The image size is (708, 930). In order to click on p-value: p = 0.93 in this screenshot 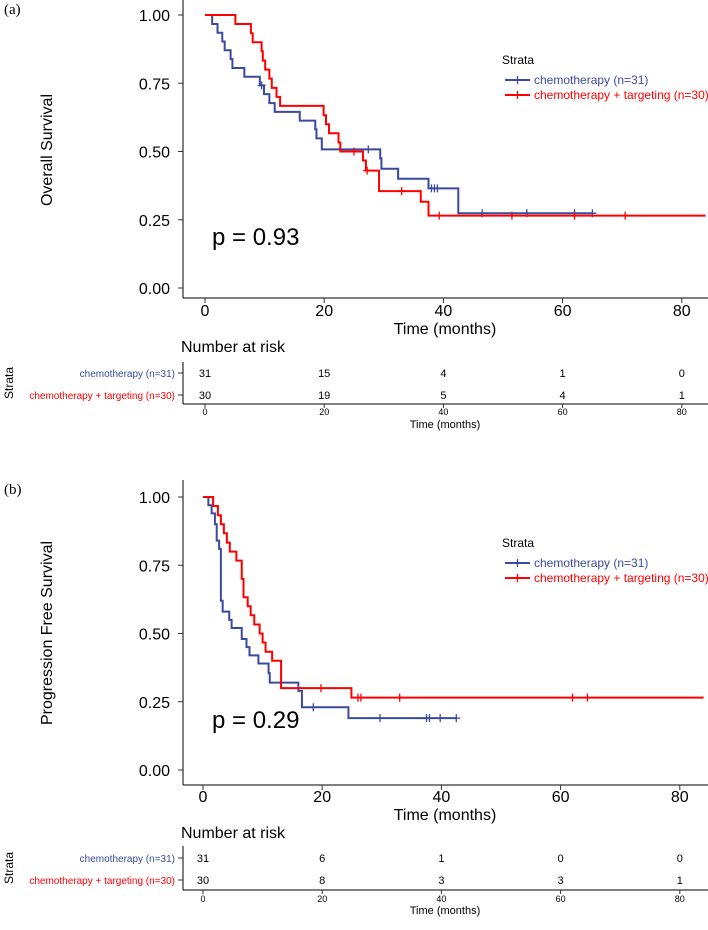, I will do `click(255, 237)`.